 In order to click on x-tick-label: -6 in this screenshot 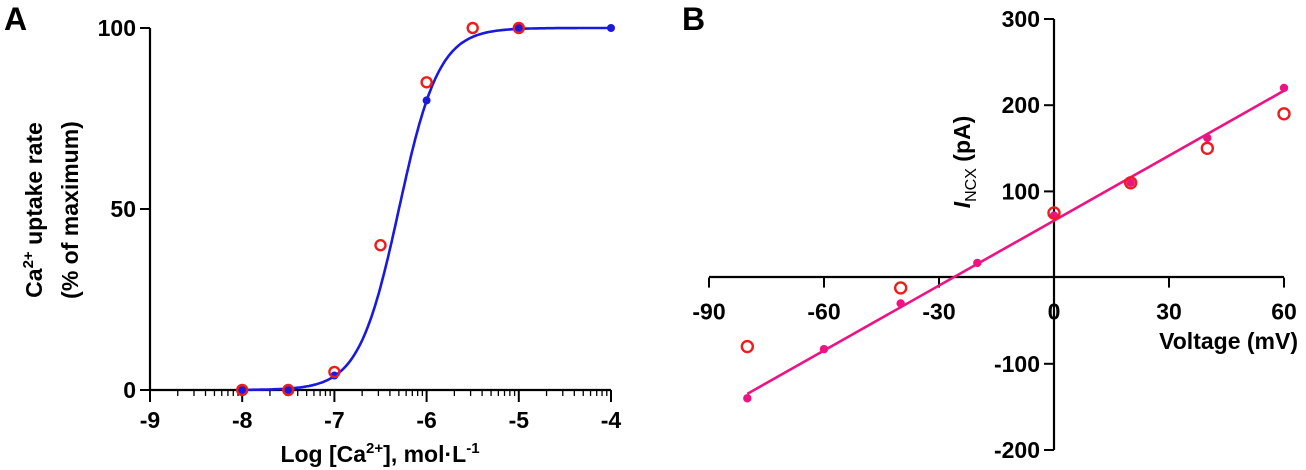, I will do `click(426, 420)`.